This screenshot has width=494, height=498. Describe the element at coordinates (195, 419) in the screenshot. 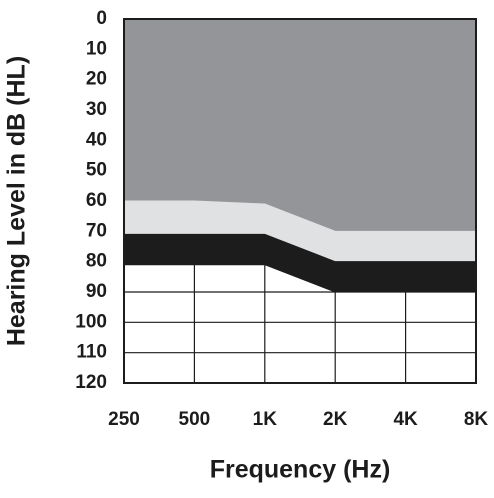

I see `x-tick-label: 500` at that location.